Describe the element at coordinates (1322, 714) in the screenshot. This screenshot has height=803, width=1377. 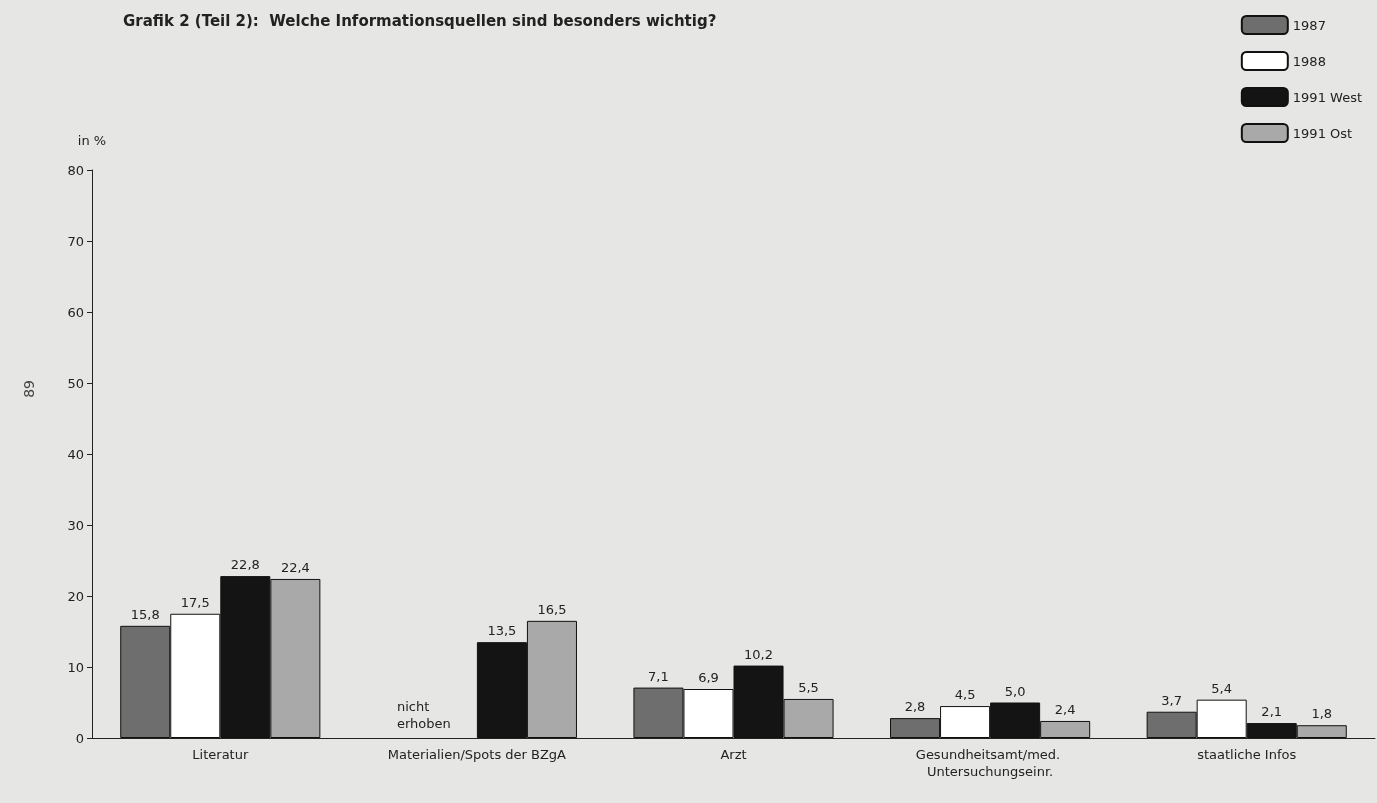
I see `data-label: 1,8` at that location.